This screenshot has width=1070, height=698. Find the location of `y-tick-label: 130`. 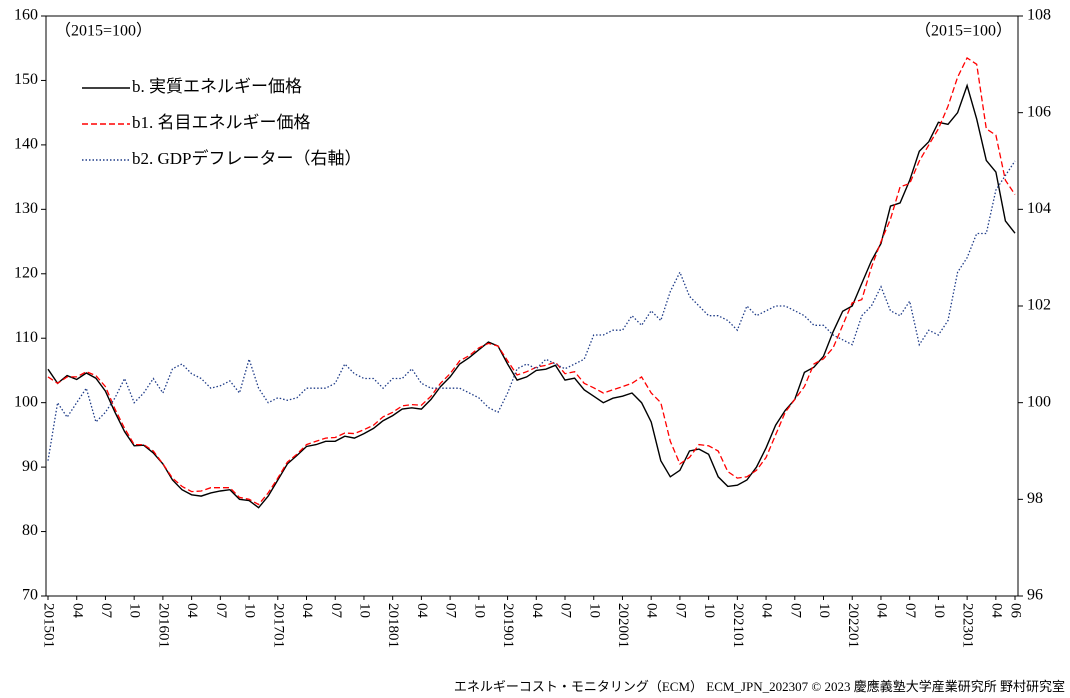

y-tick-label: 130 is located at coordinates (26, 208).